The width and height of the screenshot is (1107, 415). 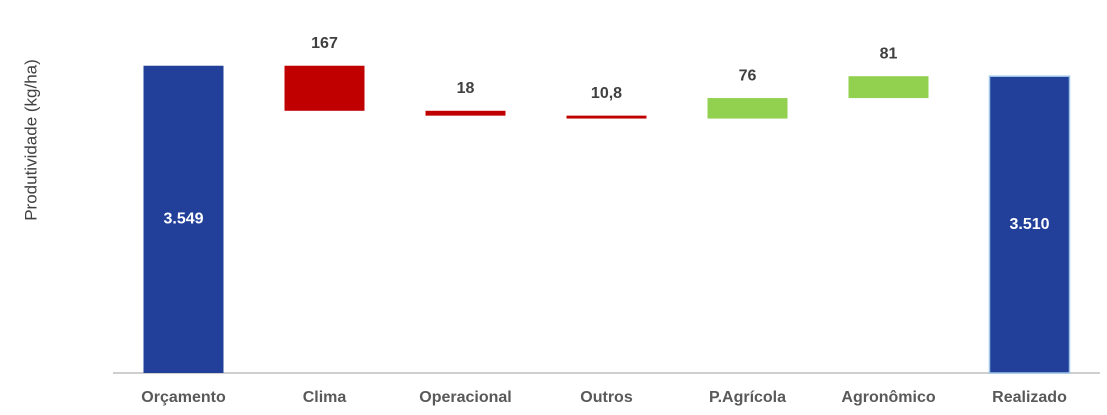 What do you see at coordinates (606, 397) in the screenshot?
I see `x-tick-label: Outros` at bounding box center [606, 397].